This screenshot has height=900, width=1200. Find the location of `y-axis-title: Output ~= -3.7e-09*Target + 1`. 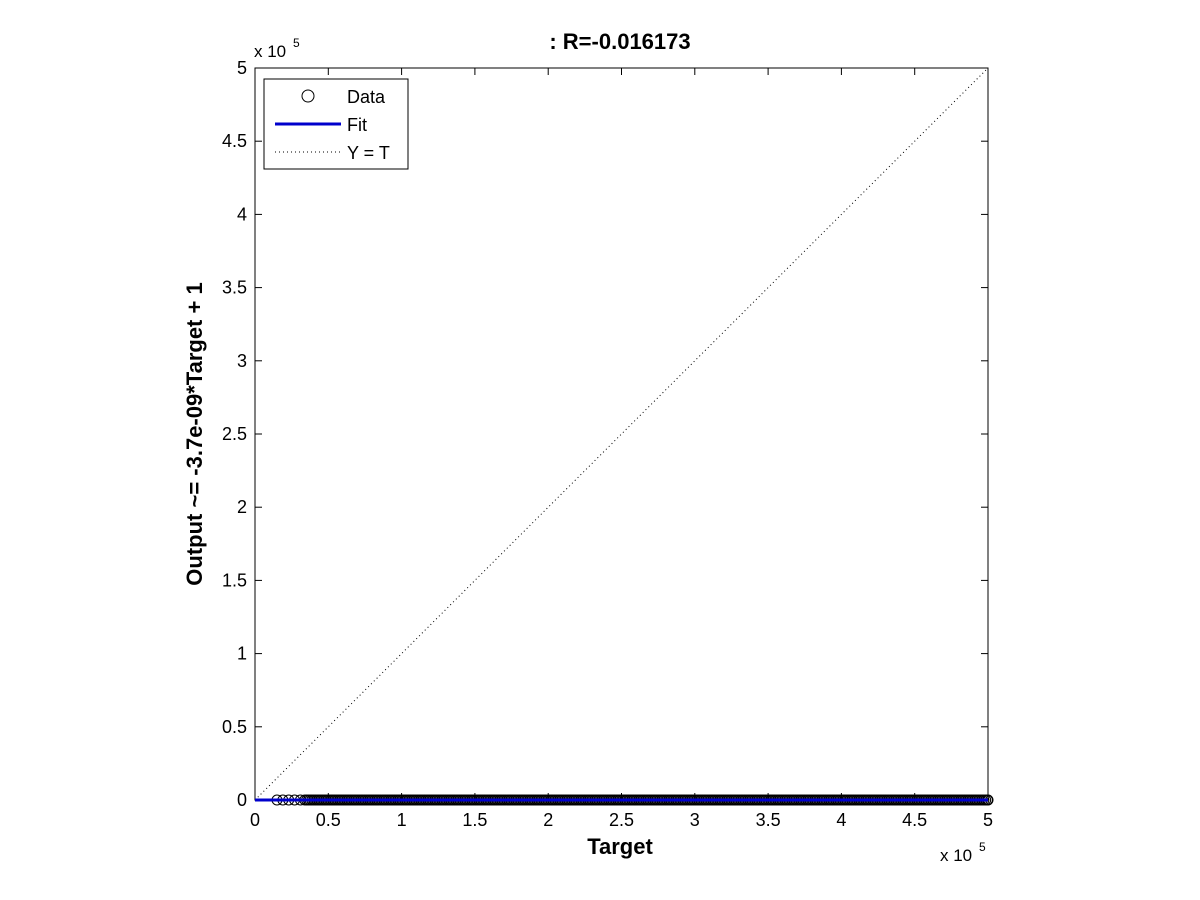

y-axis-title: Output ~= -3.7e-09*Target + 1 is located at coordinates (194, 433).